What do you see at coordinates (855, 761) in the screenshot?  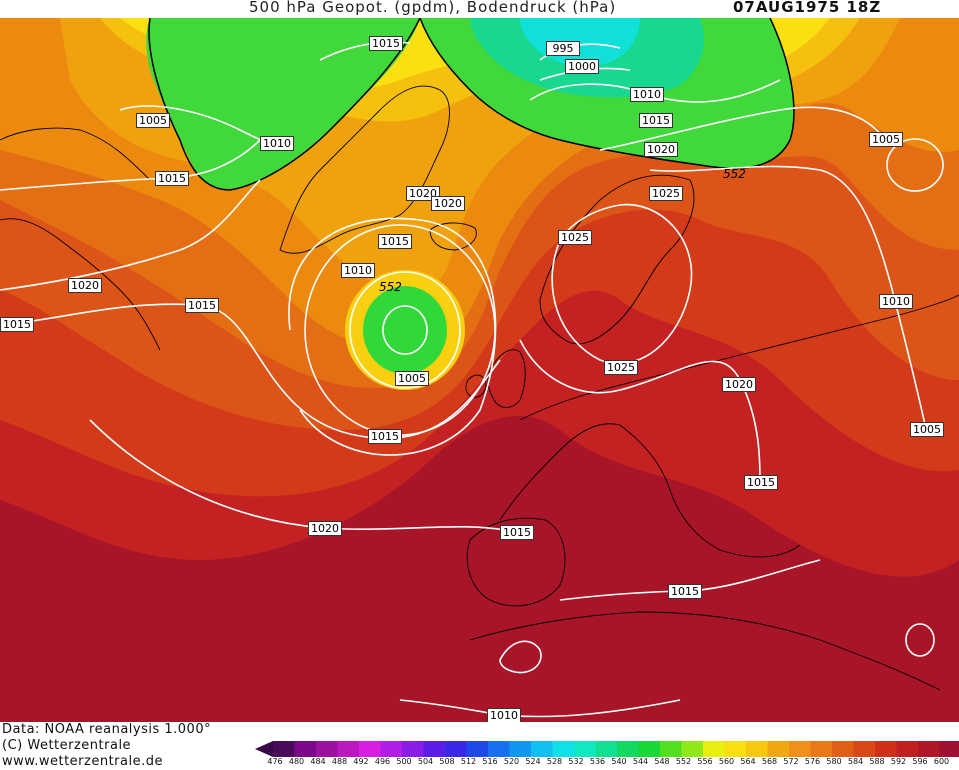 I see `legend-value-label: 584` at bounding box center [855, 761].